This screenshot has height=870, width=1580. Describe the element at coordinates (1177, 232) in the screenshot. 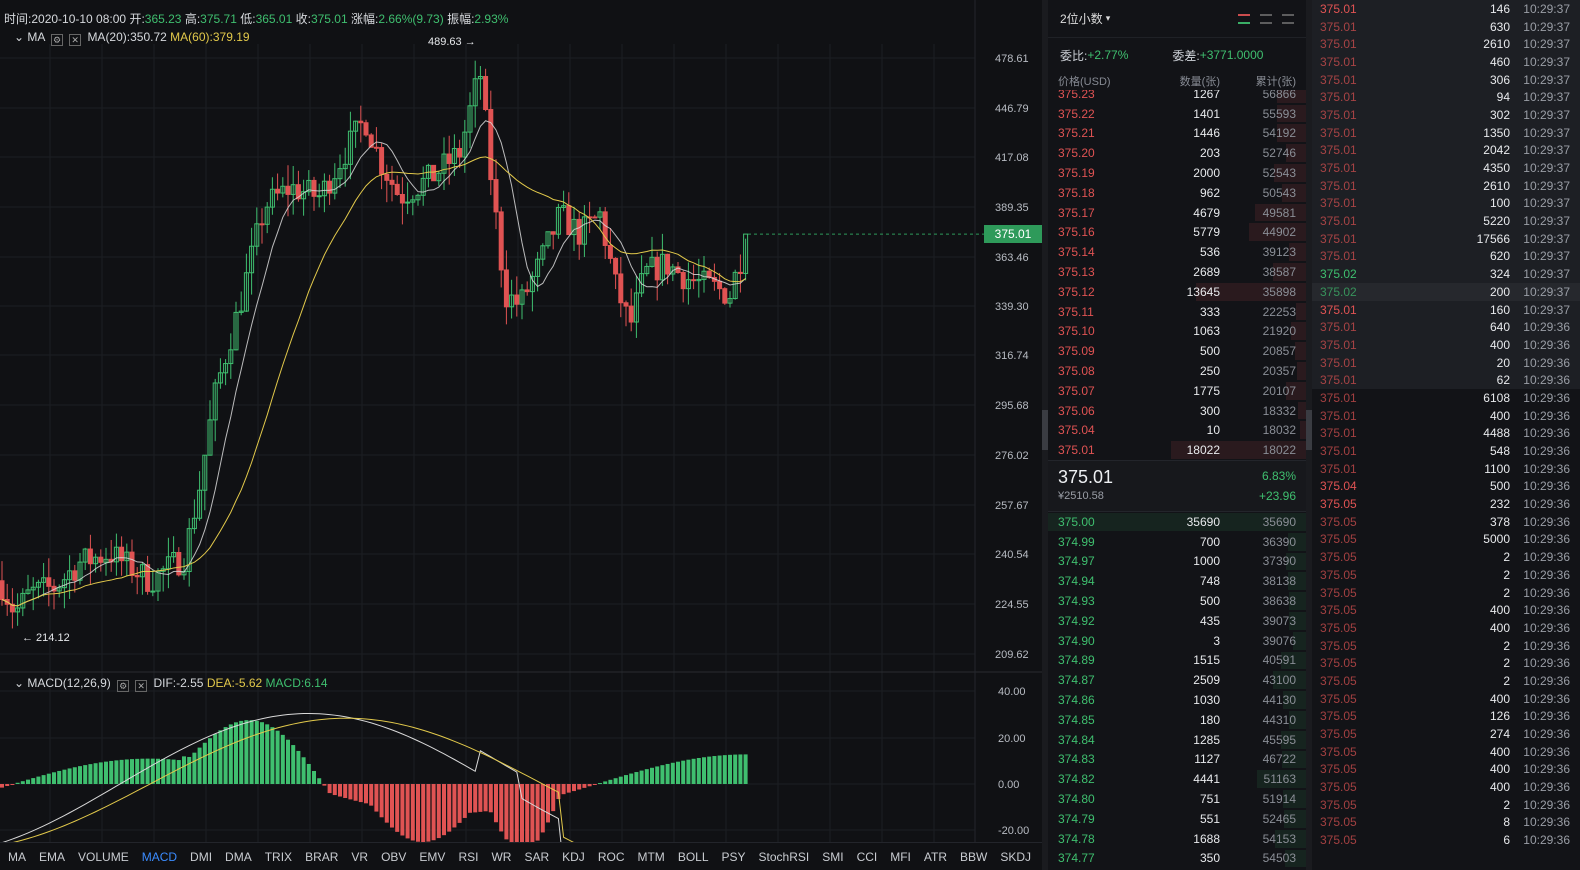

I see `ask-row: 375.16 5779 44902` at that location.